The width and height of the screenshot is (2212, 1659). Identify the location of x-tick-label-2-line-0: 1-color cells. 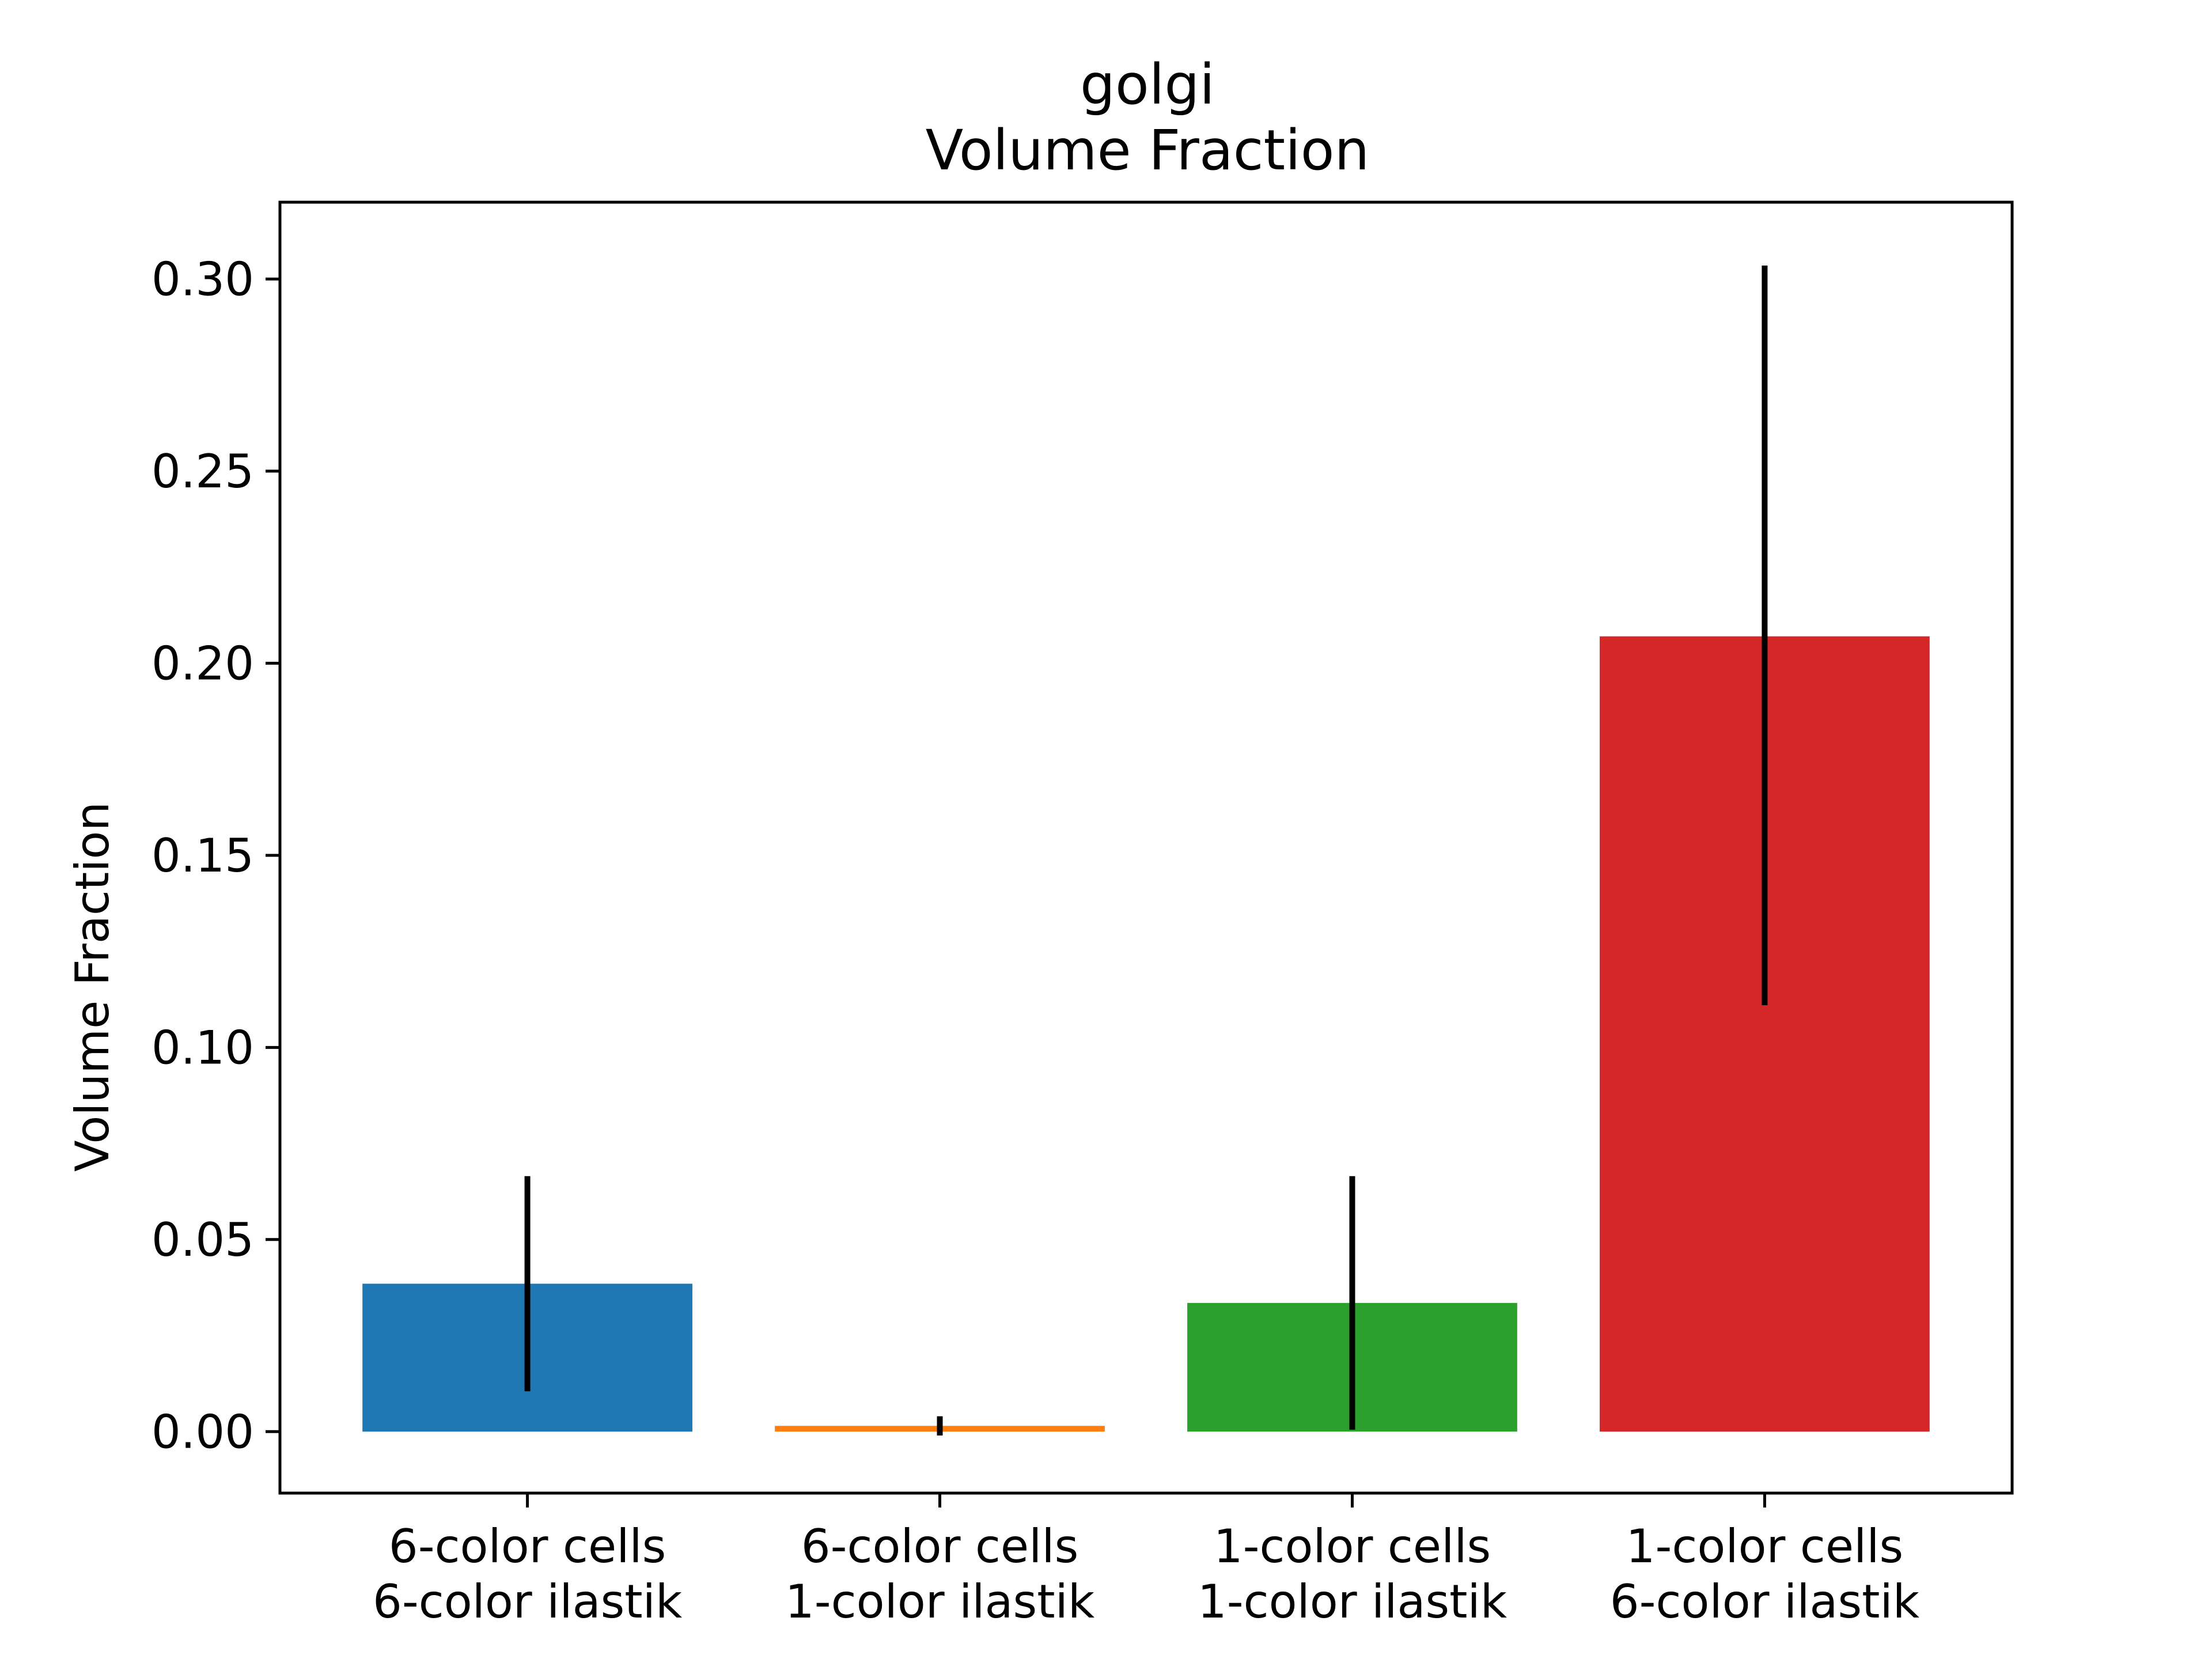
(1352, 1546).